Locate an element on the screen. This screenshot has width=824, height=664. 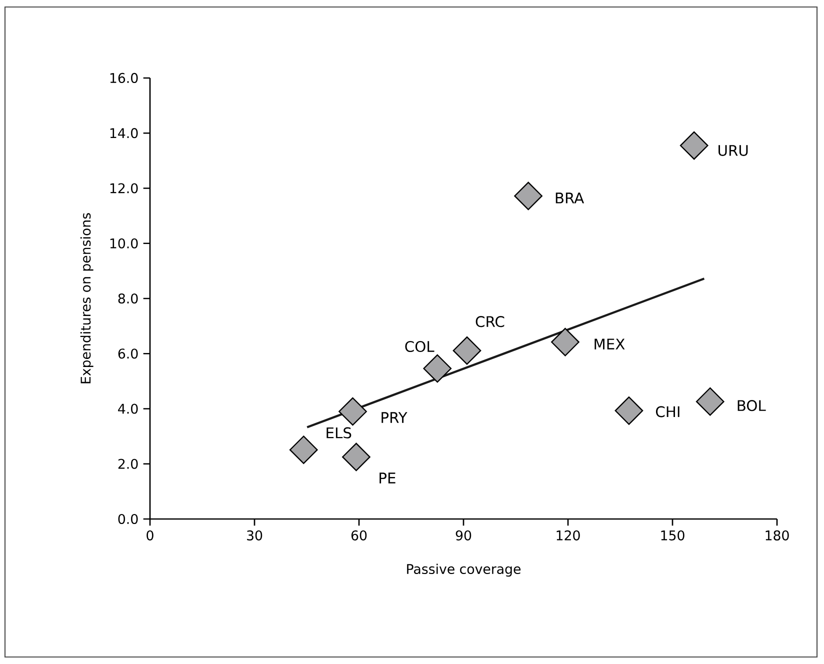
y-tick-label: 10.0 is located at coordinates (124, 243).